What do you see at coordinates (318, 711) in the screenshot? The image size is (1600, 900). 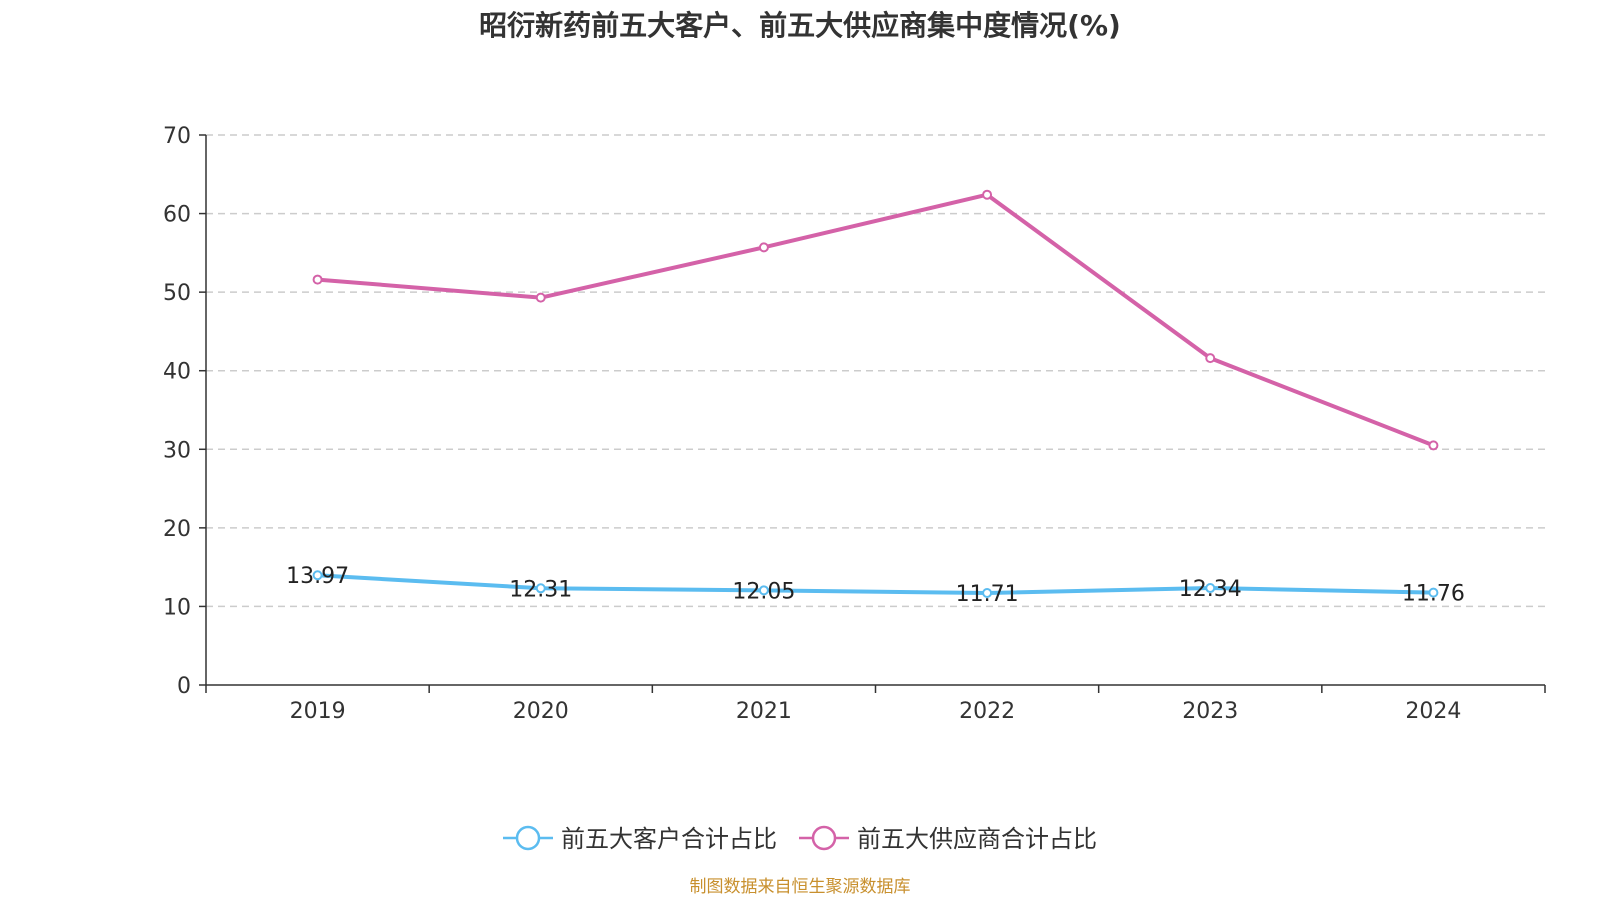 I see `x-tick-label: 2019` at bounding box center [318, 711].